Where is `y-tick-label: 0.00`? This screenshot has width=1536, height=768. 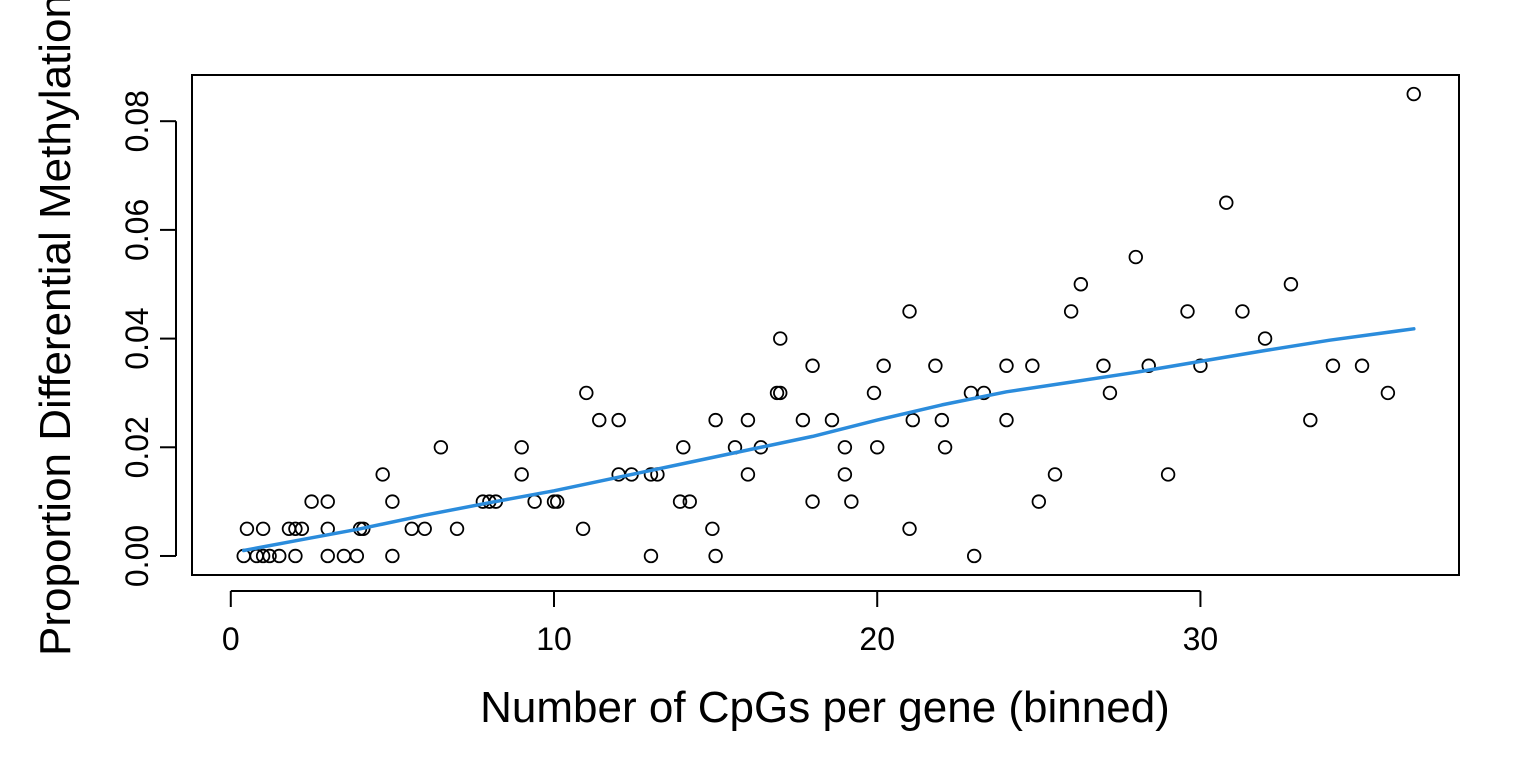
y-tick-label: 0.00 is located at coordinates (137, 556).